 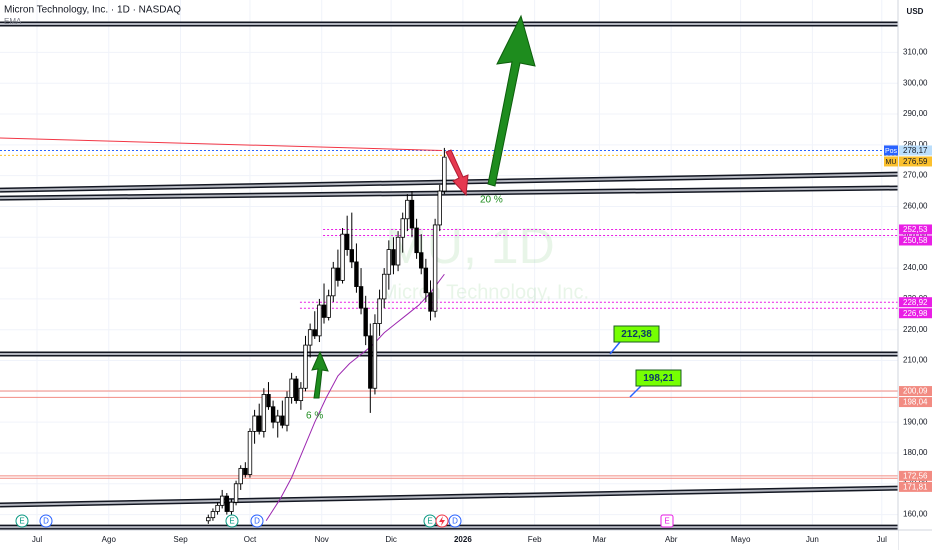 What do you see at coordinates (13, 21) in the screenshot?
I see `indicator-label: EMA` at bounding box center [13, 21].